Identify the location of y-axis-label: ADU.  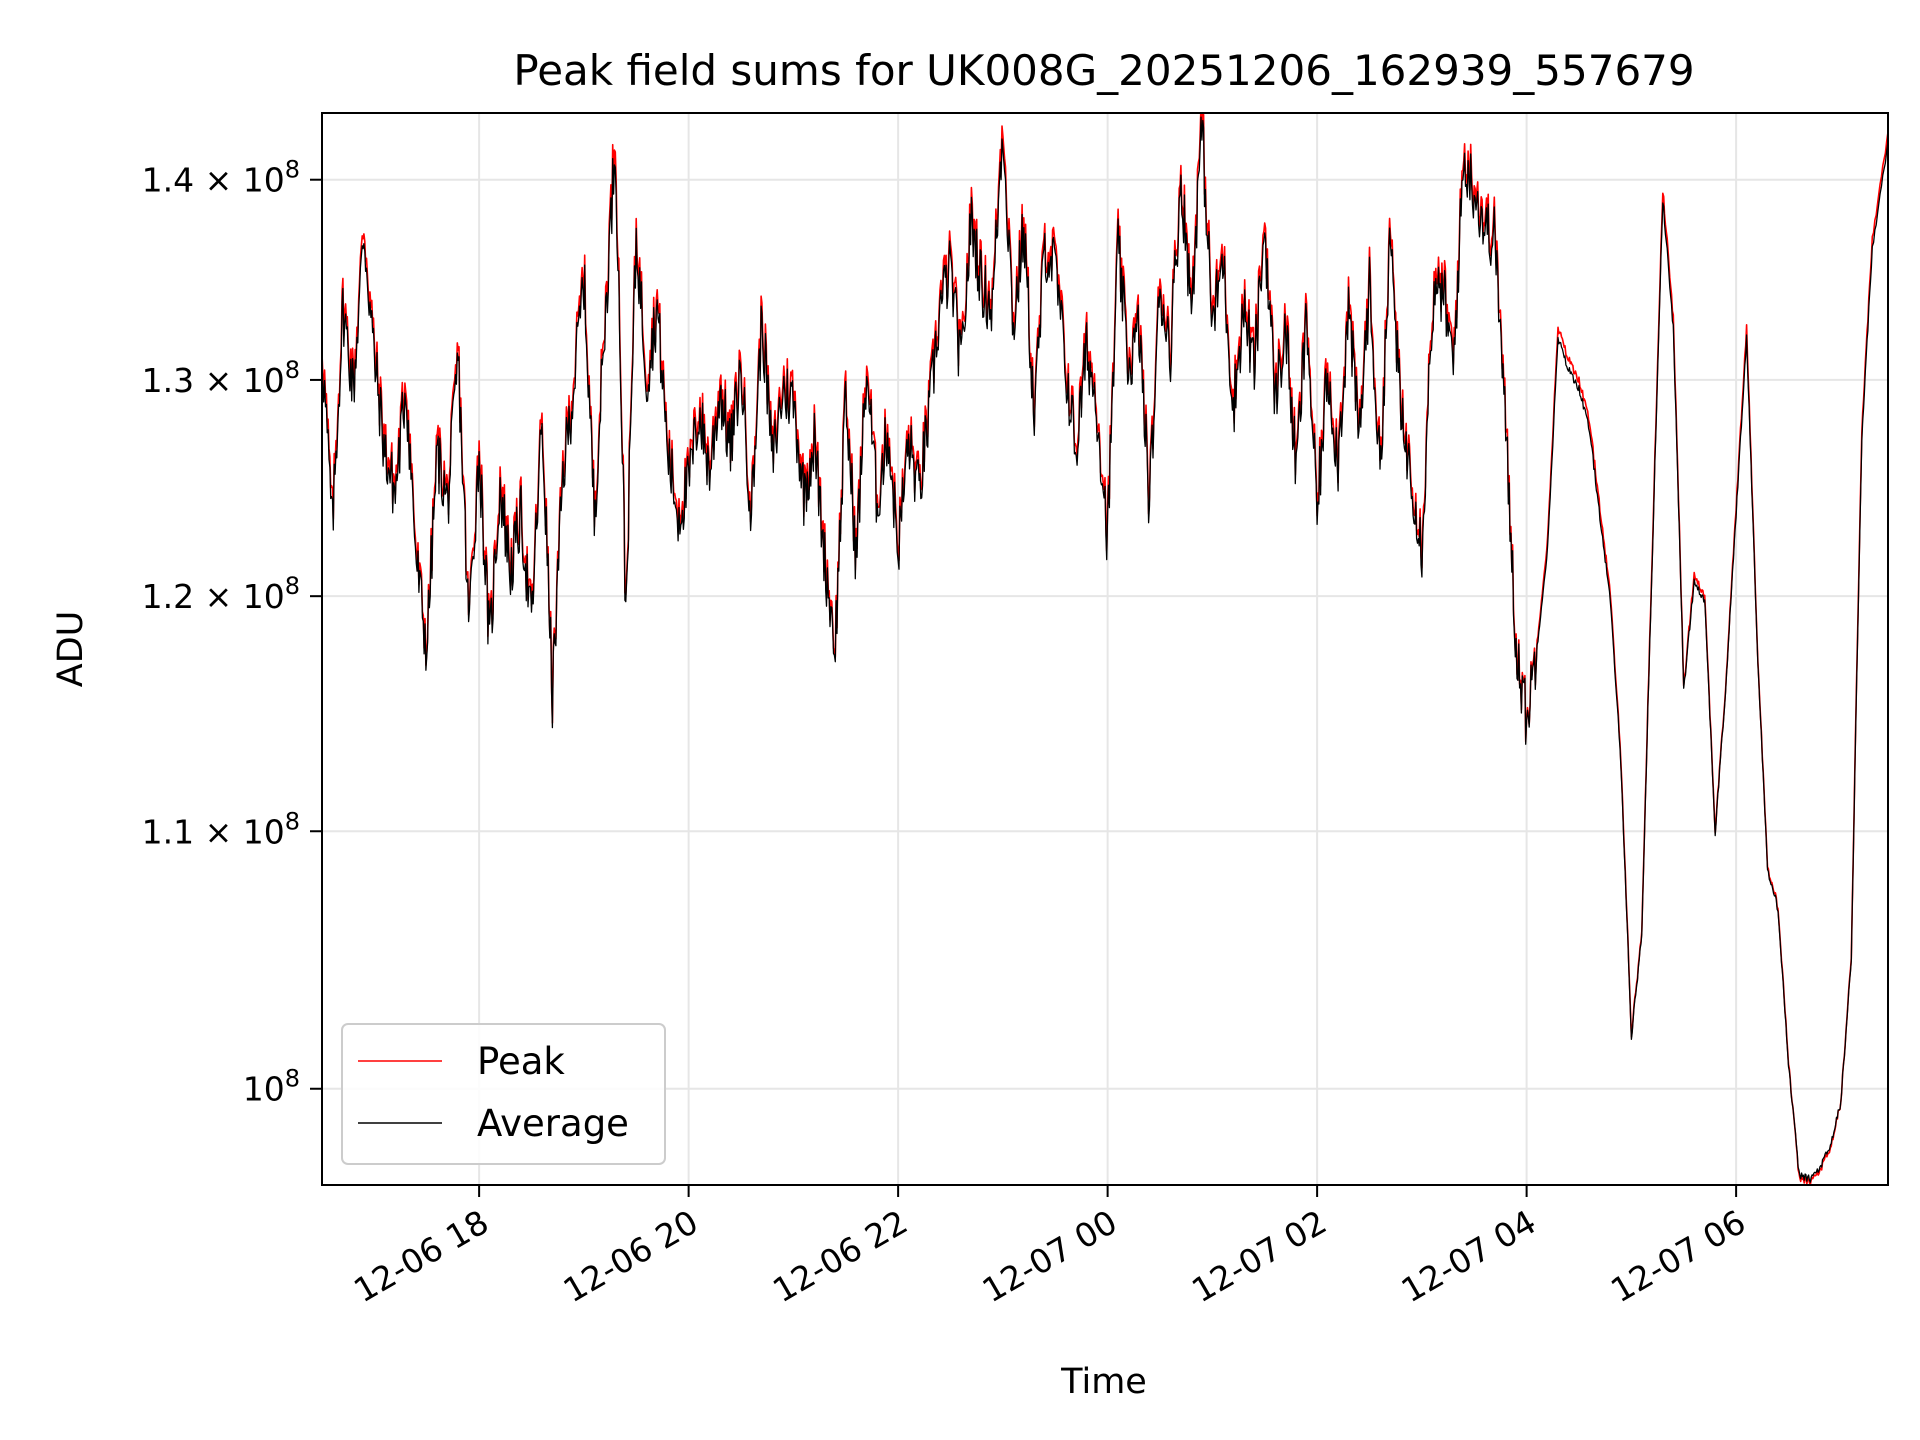
(71, 649).